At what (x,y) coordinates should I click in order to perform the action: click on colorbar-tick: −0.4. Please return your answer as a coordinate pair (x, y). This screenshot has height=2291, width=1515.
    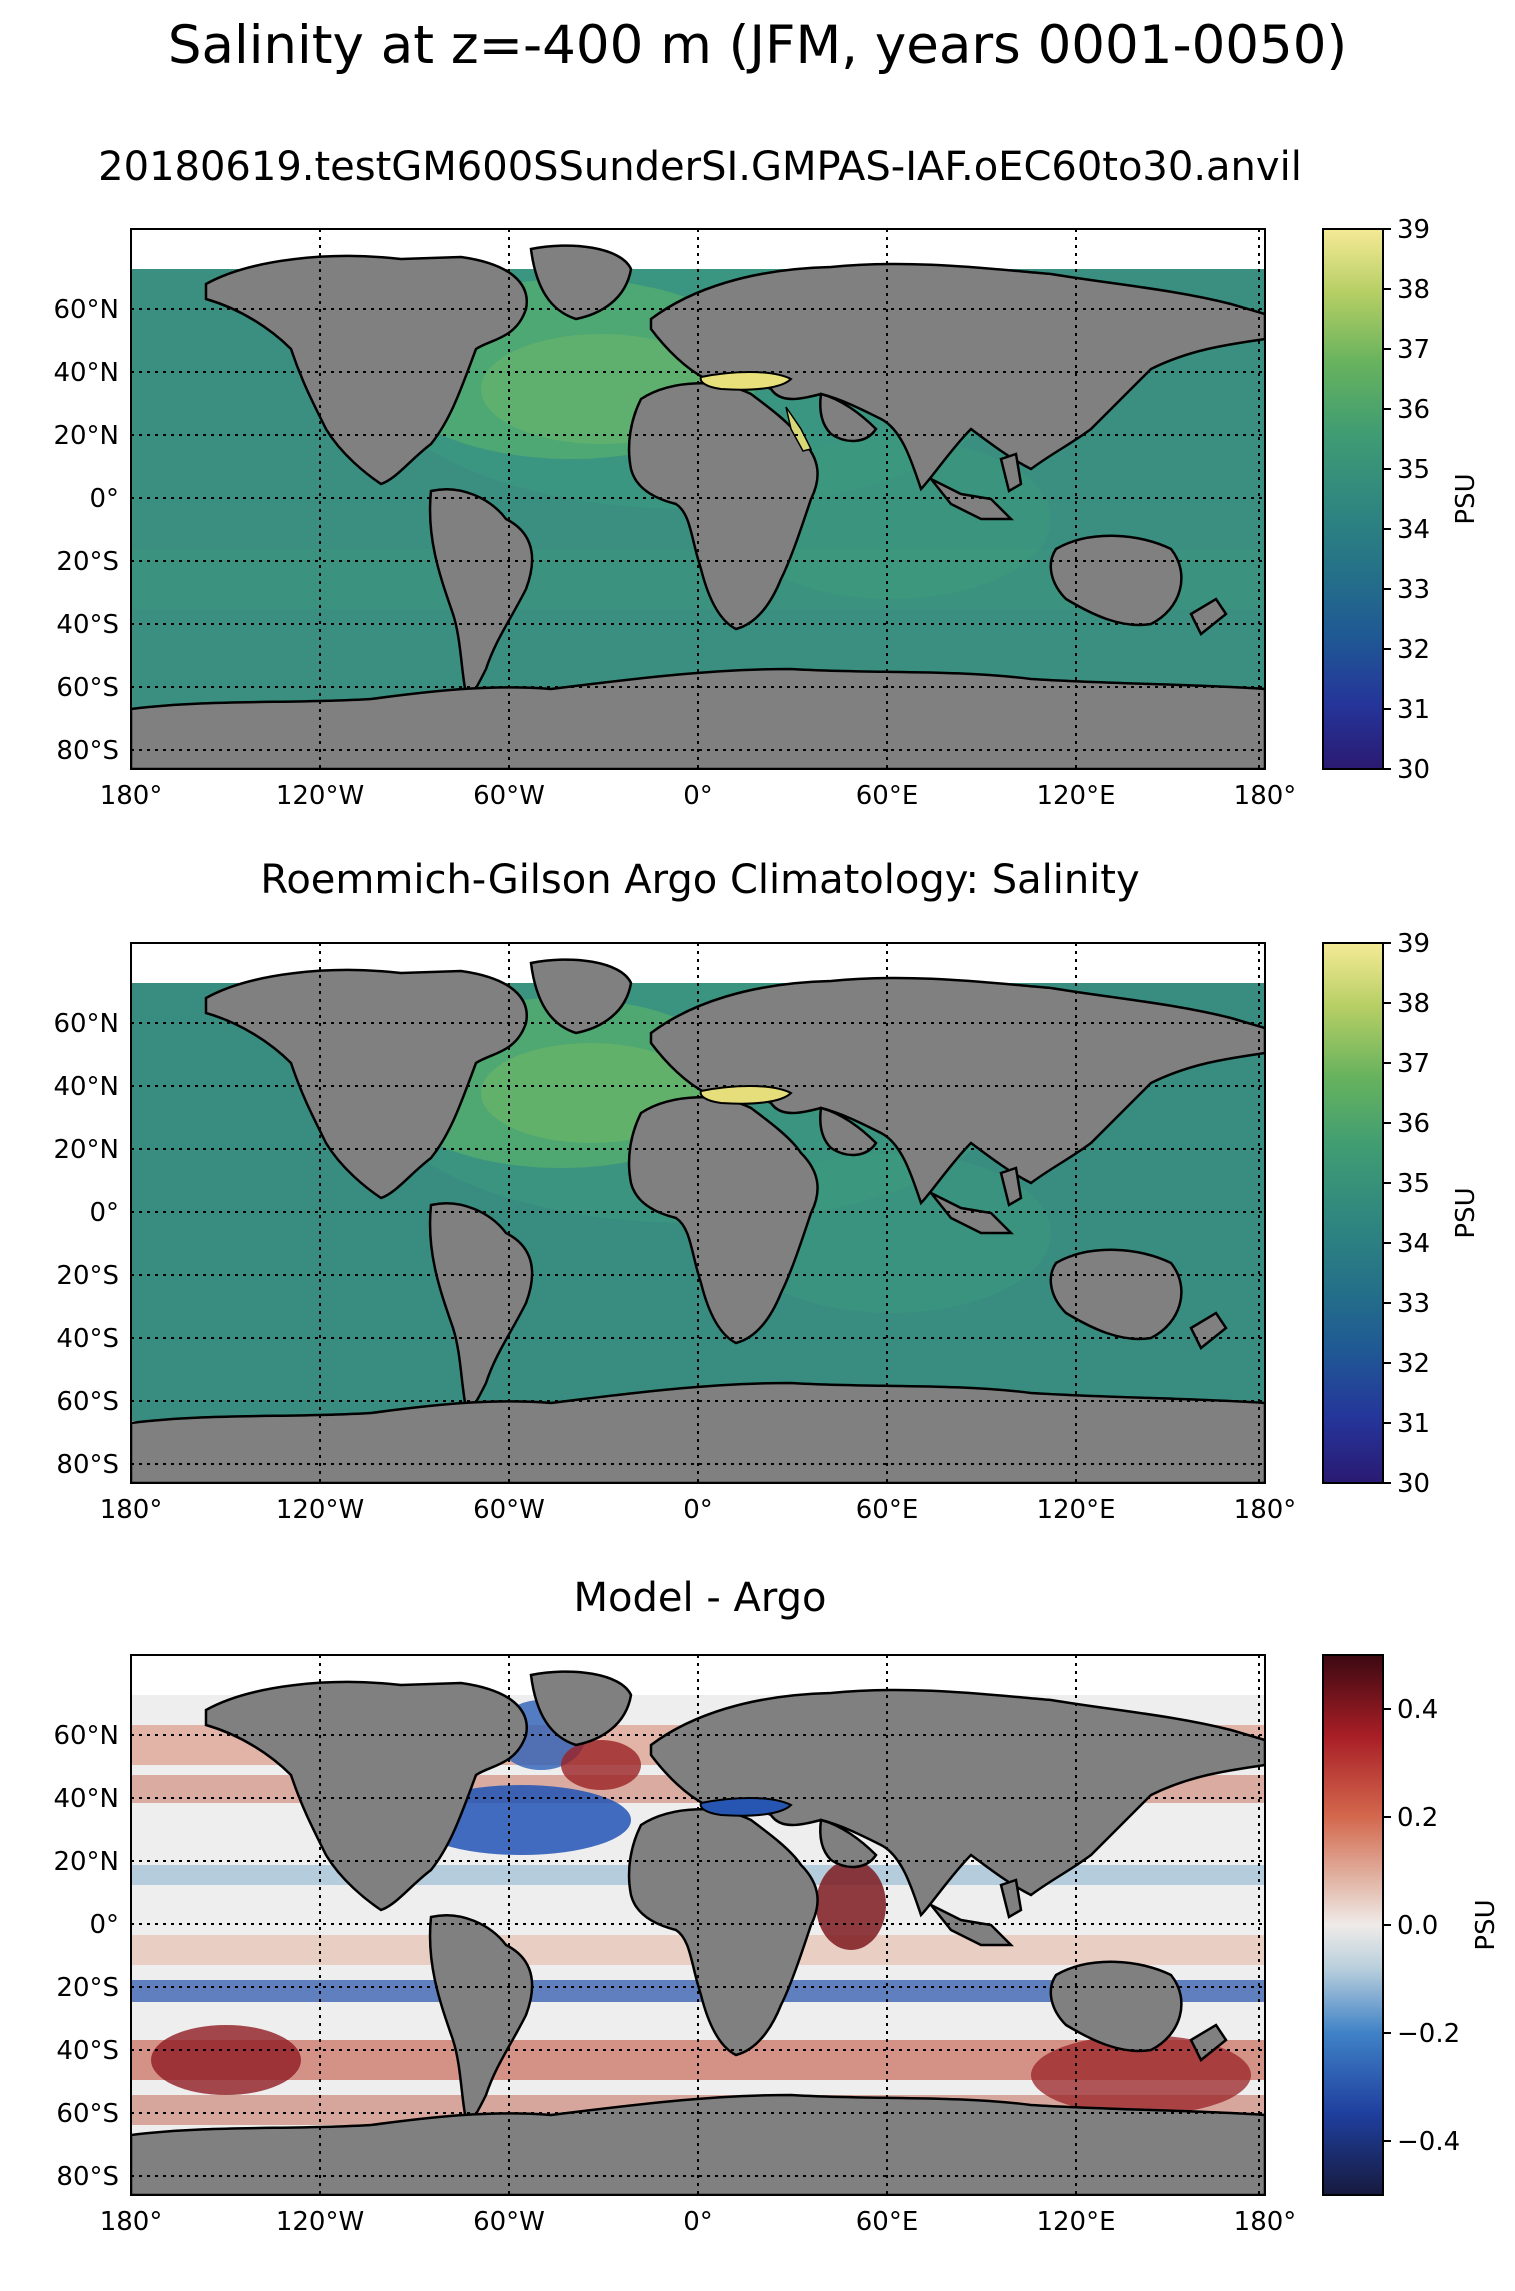
    Looking at the image, I should click on (1428, 2142).